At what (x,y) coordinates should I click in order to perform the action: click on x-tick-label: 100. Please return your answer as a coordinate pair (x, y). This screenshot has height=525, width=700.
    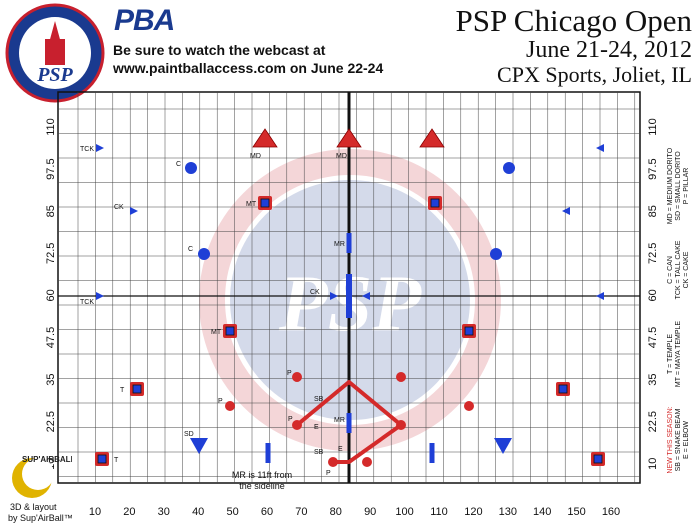
    Looking at the image, I should click on (404, 512).